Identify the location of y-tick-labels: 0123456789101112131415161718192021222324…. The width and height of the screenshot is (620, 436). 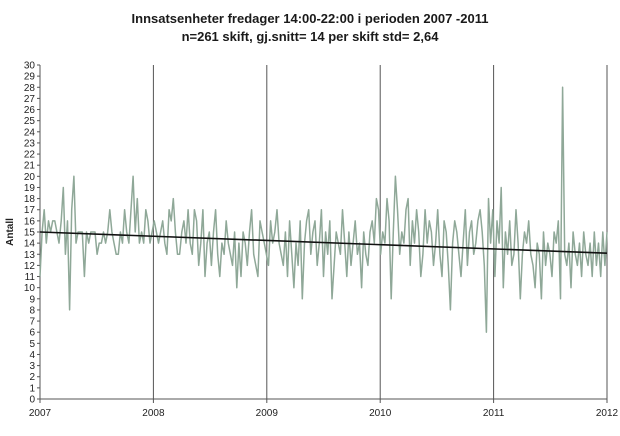
(32, 233).